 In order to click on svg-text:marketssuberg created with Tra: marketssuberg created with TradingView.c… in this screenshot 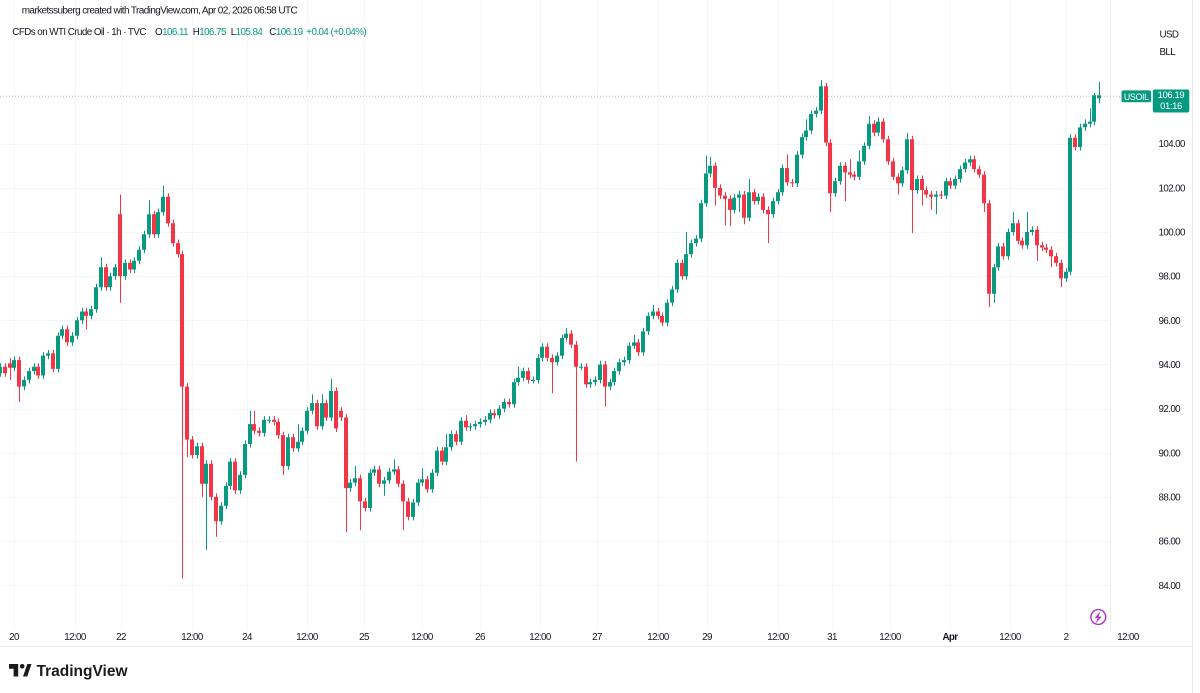, I will do `click(160, 10)`.